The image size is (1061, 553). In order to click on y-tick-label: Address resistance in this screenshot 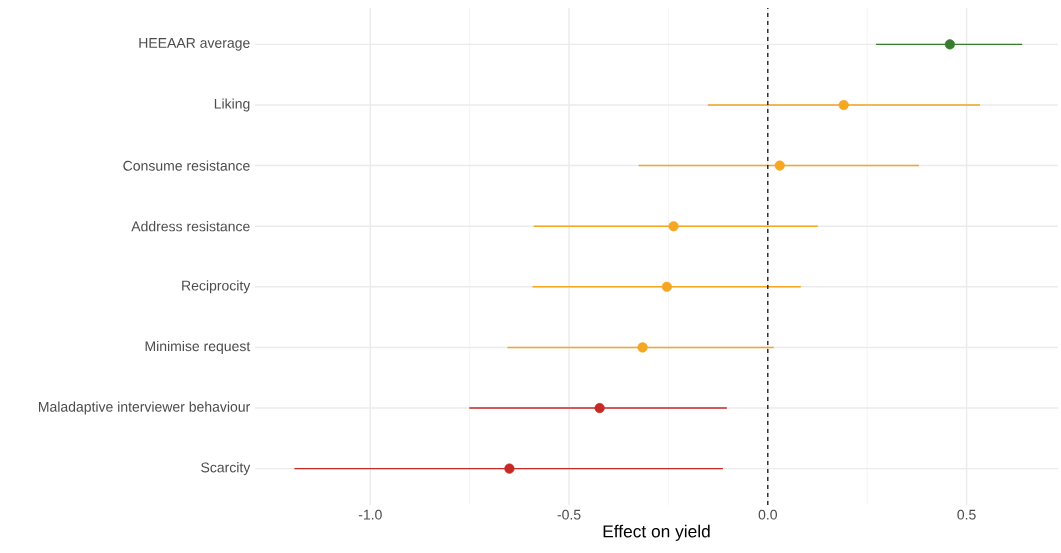, I will do `click(190, 226)`.